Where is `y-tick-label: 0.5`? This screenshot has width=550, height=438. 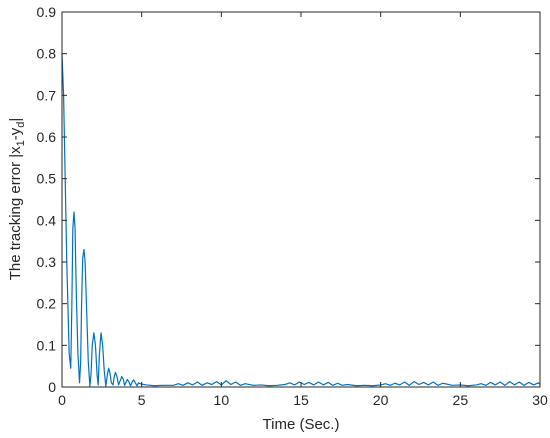 y-tick-label: 0.5 is located at coordinates (47, 179).